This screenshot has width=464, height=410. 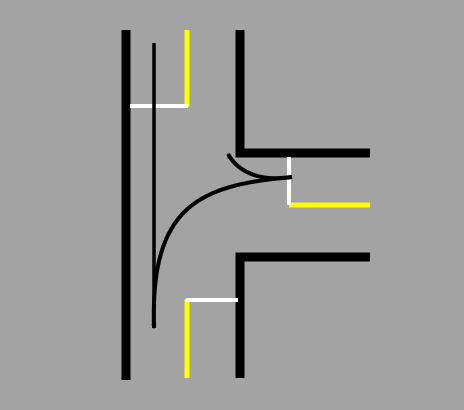 I want to click on left-turn-path-arrow, so click(x=222, y=252).